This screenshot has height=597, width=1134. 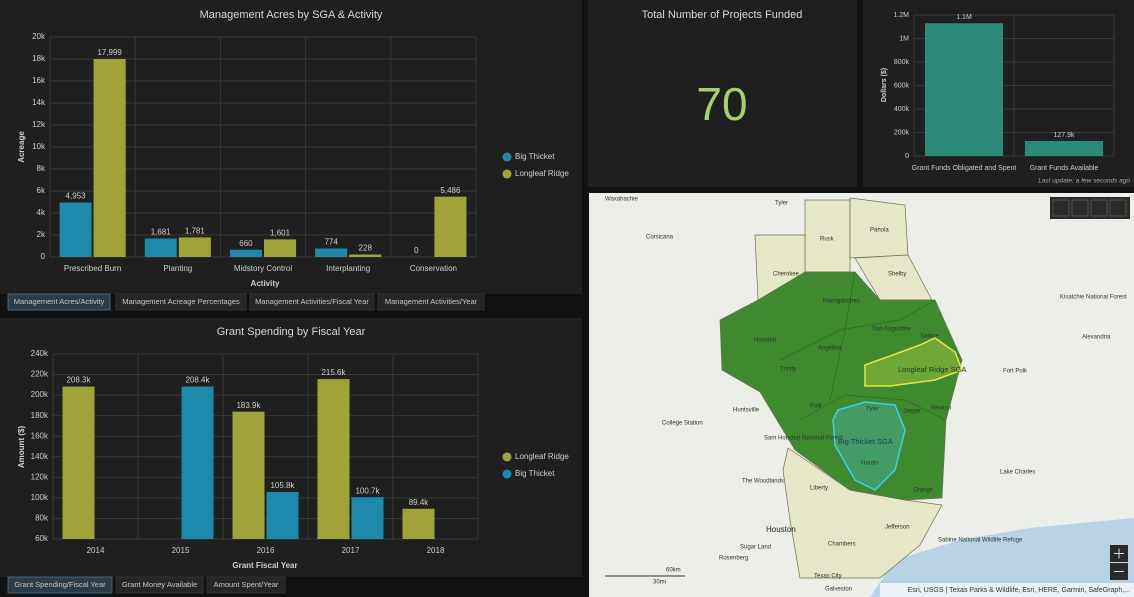 What do you see at coordinates (40, 394) in the screenshot?
I see `y-tick-label: 200k` at bounding box center [40, 394].